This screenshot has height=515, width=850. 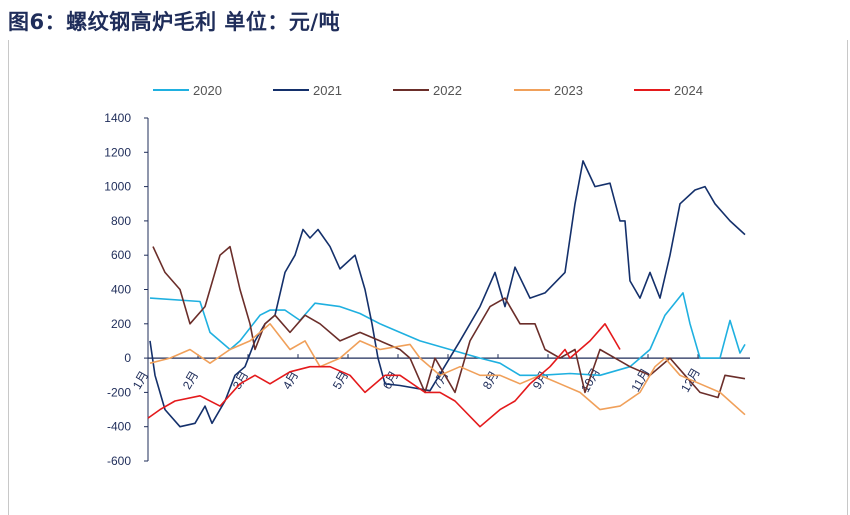 I want to click on legend-label: 2024, so click(x=688, y=90).